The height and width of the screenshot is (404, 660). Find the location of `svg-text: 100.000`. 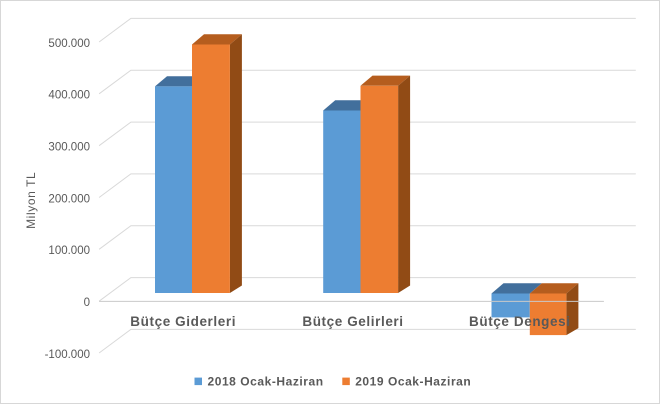

svg-text: 100.000 is located at coordinates (69, 251).